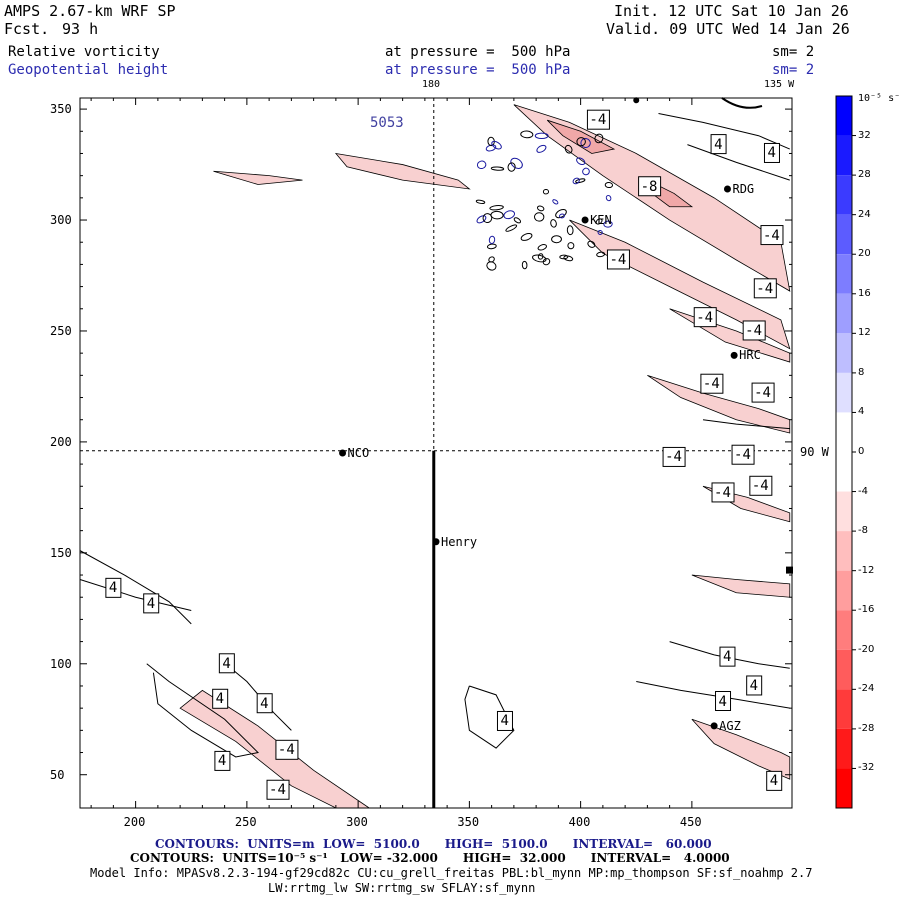 The height and width of the screenshot is (900, 900). I want to click on colorbar-tick-label: -24, so click(866, 689).